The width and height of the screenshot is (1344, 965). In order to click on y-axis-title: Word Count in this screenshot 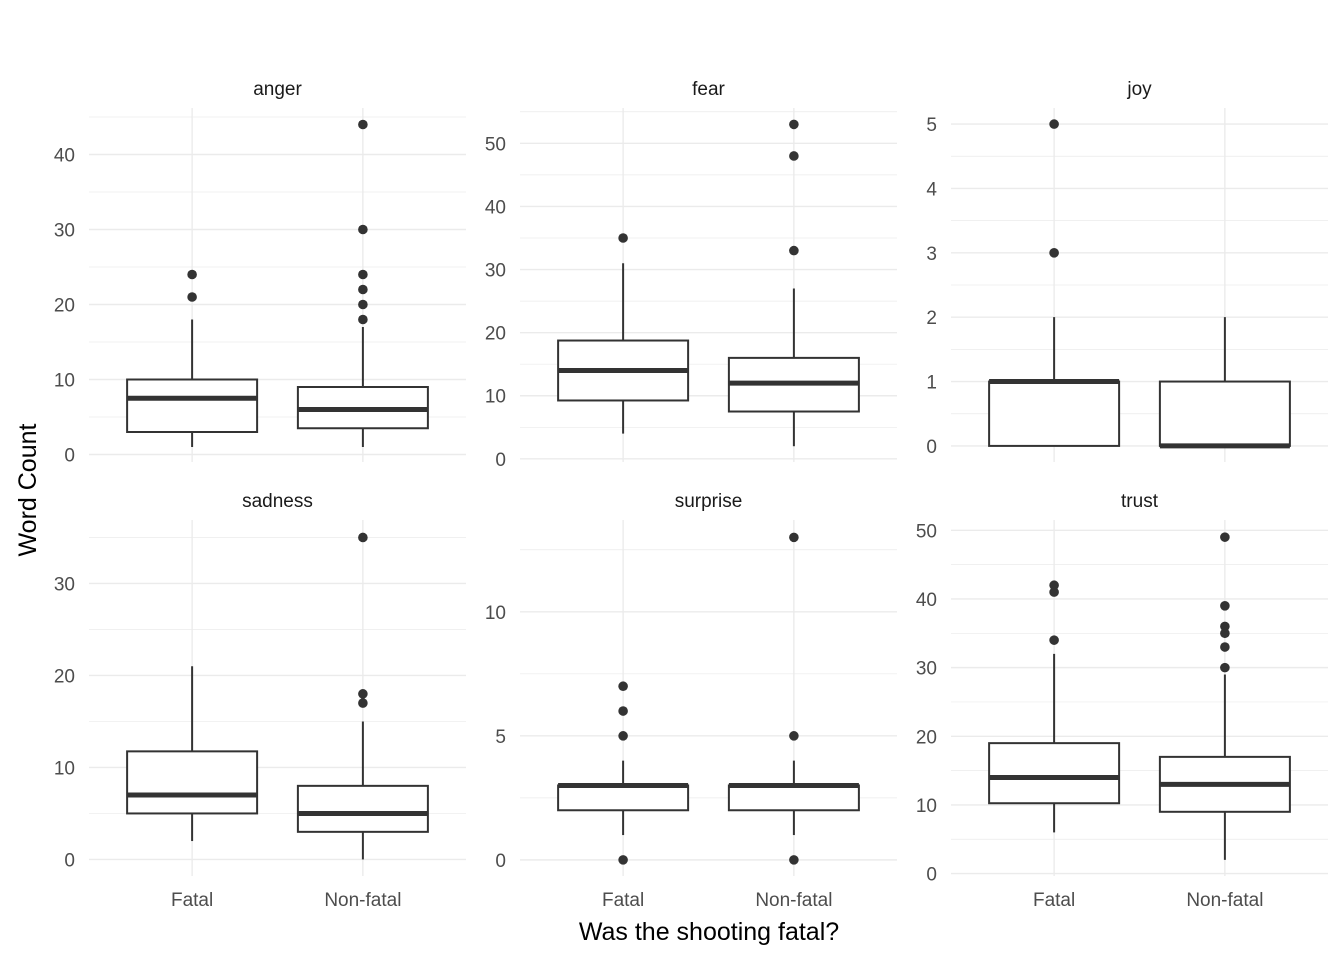, I will do `click(28, 489)`.